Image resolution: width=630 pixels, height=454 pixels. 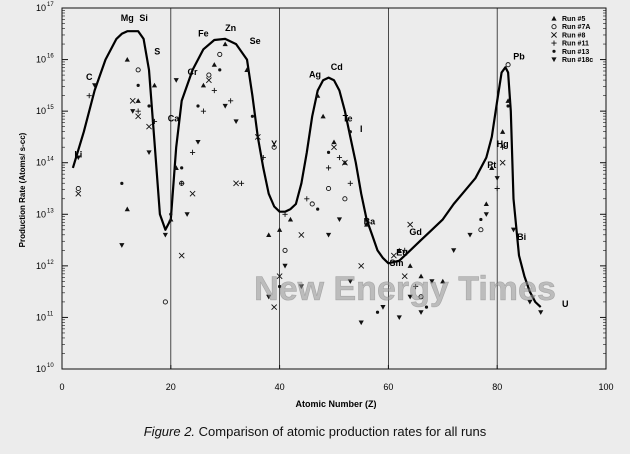 What do you see at coordinates (576, 27) in the screenshot?
I see `legend-label: Run #7A` at bounding box center [576, 27].